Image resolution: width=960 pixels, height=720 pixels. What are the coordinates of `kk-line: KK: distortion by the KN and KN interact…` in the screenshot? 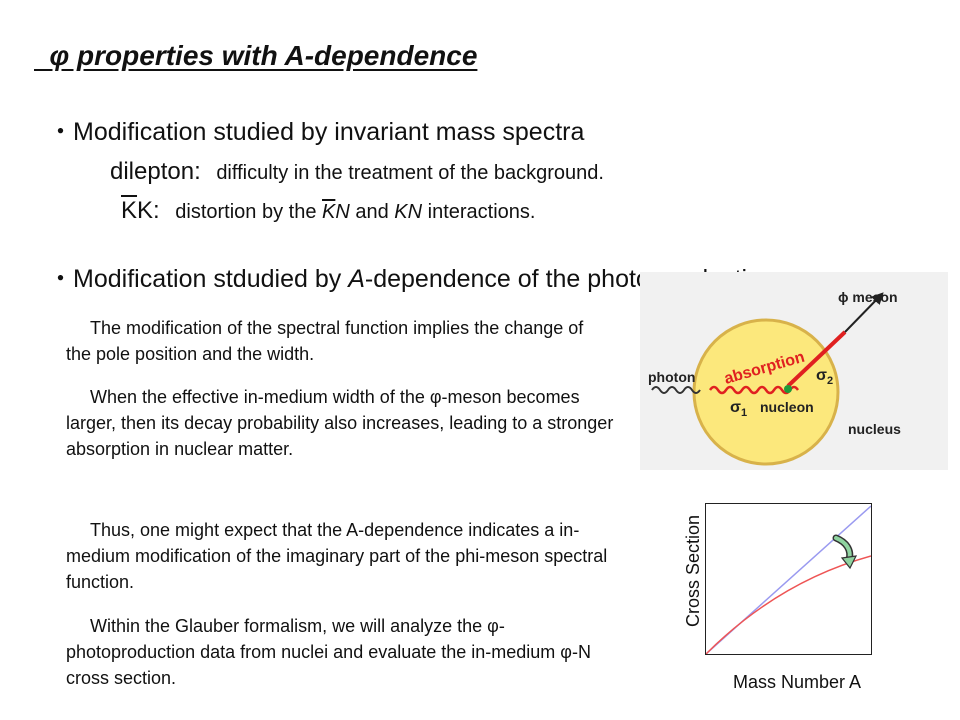 It's located at (328, 211).